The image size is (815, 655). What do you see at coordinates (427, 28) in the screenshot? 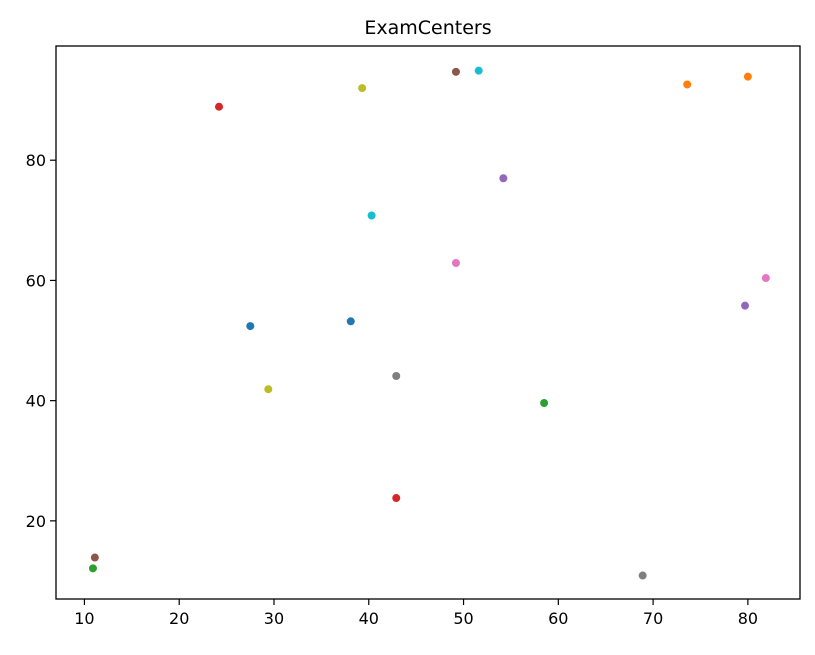
I see `chart-title: ExamCenters` at bounding box center [427, 28].